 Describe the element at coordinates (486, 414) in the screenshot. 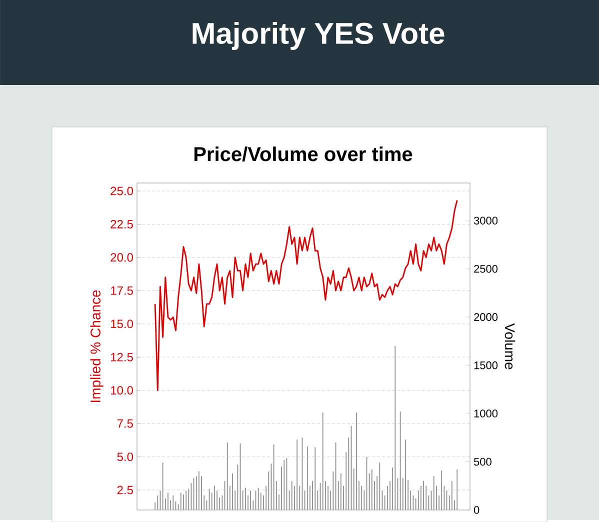

I see `y2-tick-label: 1000` at that location.